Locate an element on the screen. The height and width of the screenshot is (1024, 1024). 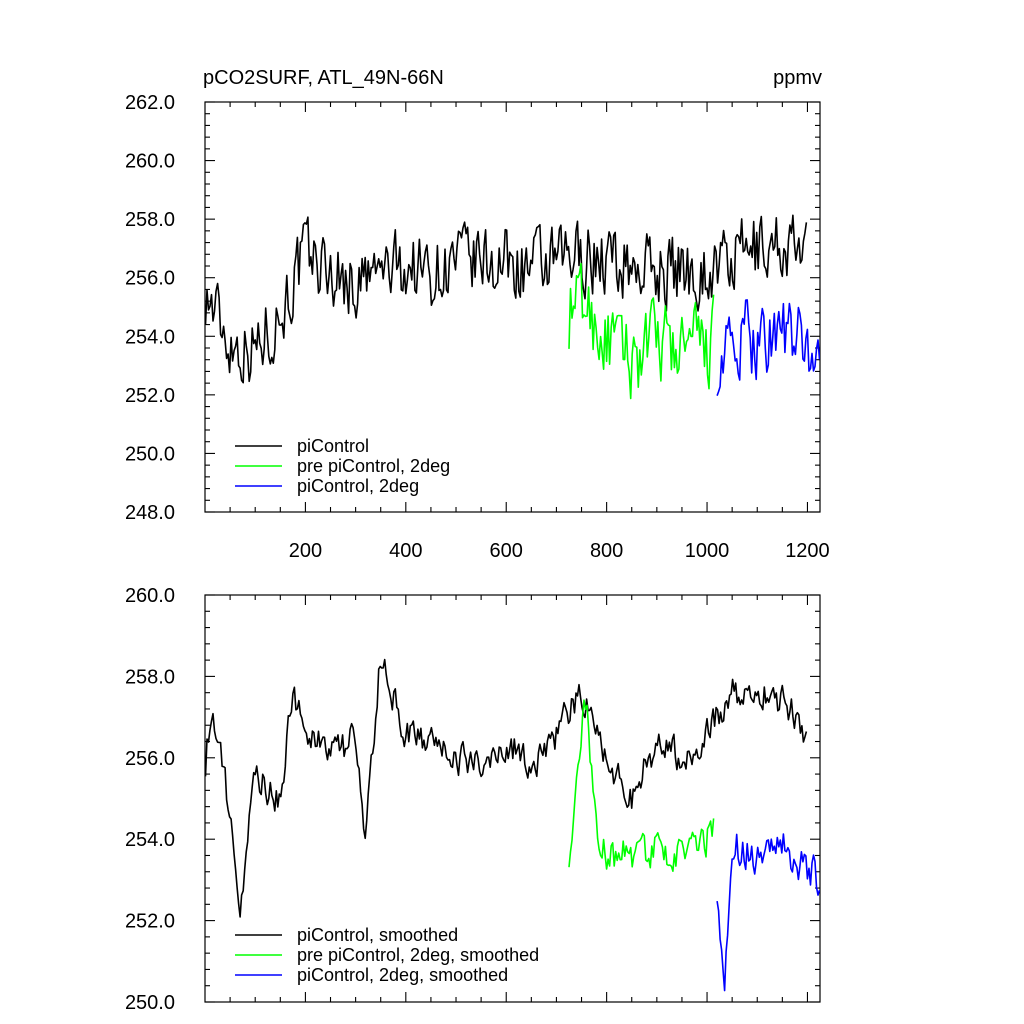
y-tick-label: 262.0 is located at coordinates (150, 103).